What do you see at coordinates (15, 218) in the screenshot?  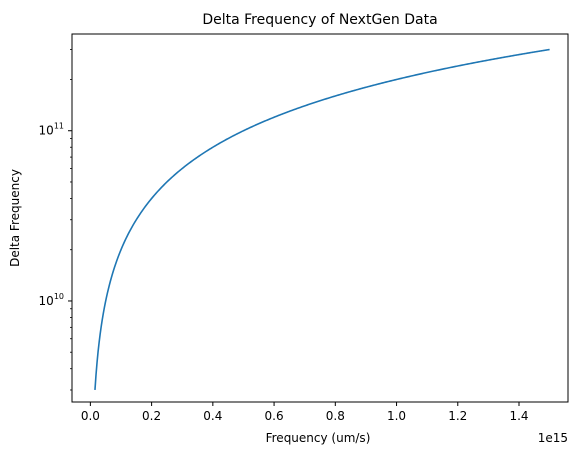 I see `y-axis-label: Delta Frequency` at bounding box center [15, 218].